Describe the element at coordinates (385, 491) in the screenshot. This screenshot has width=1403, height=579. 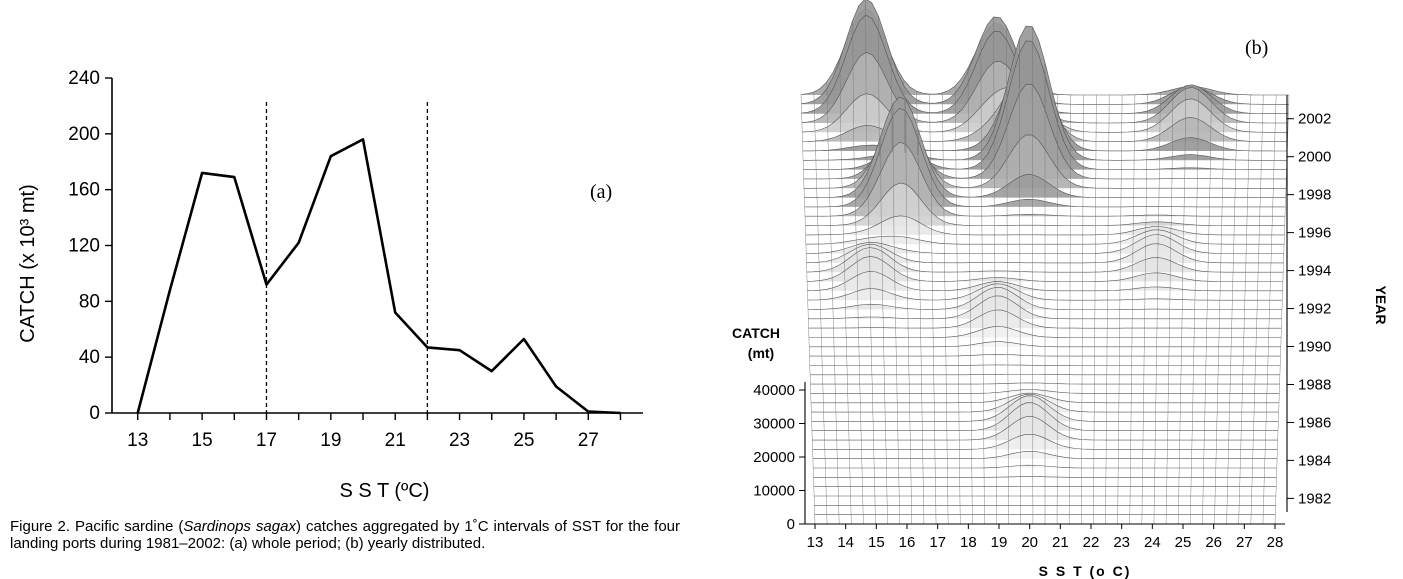
I see `x-axis-title: S S T (ºC)` at that location.